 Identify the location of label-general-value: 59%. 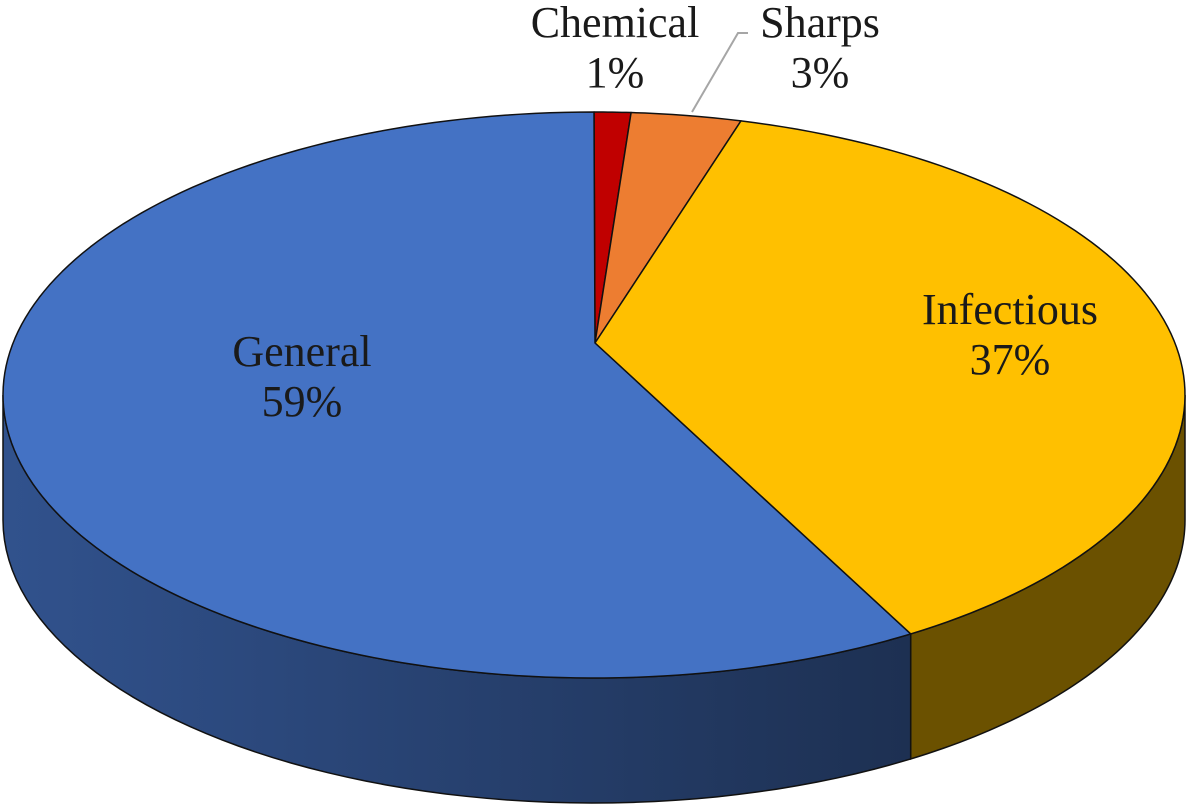
(302, 401).